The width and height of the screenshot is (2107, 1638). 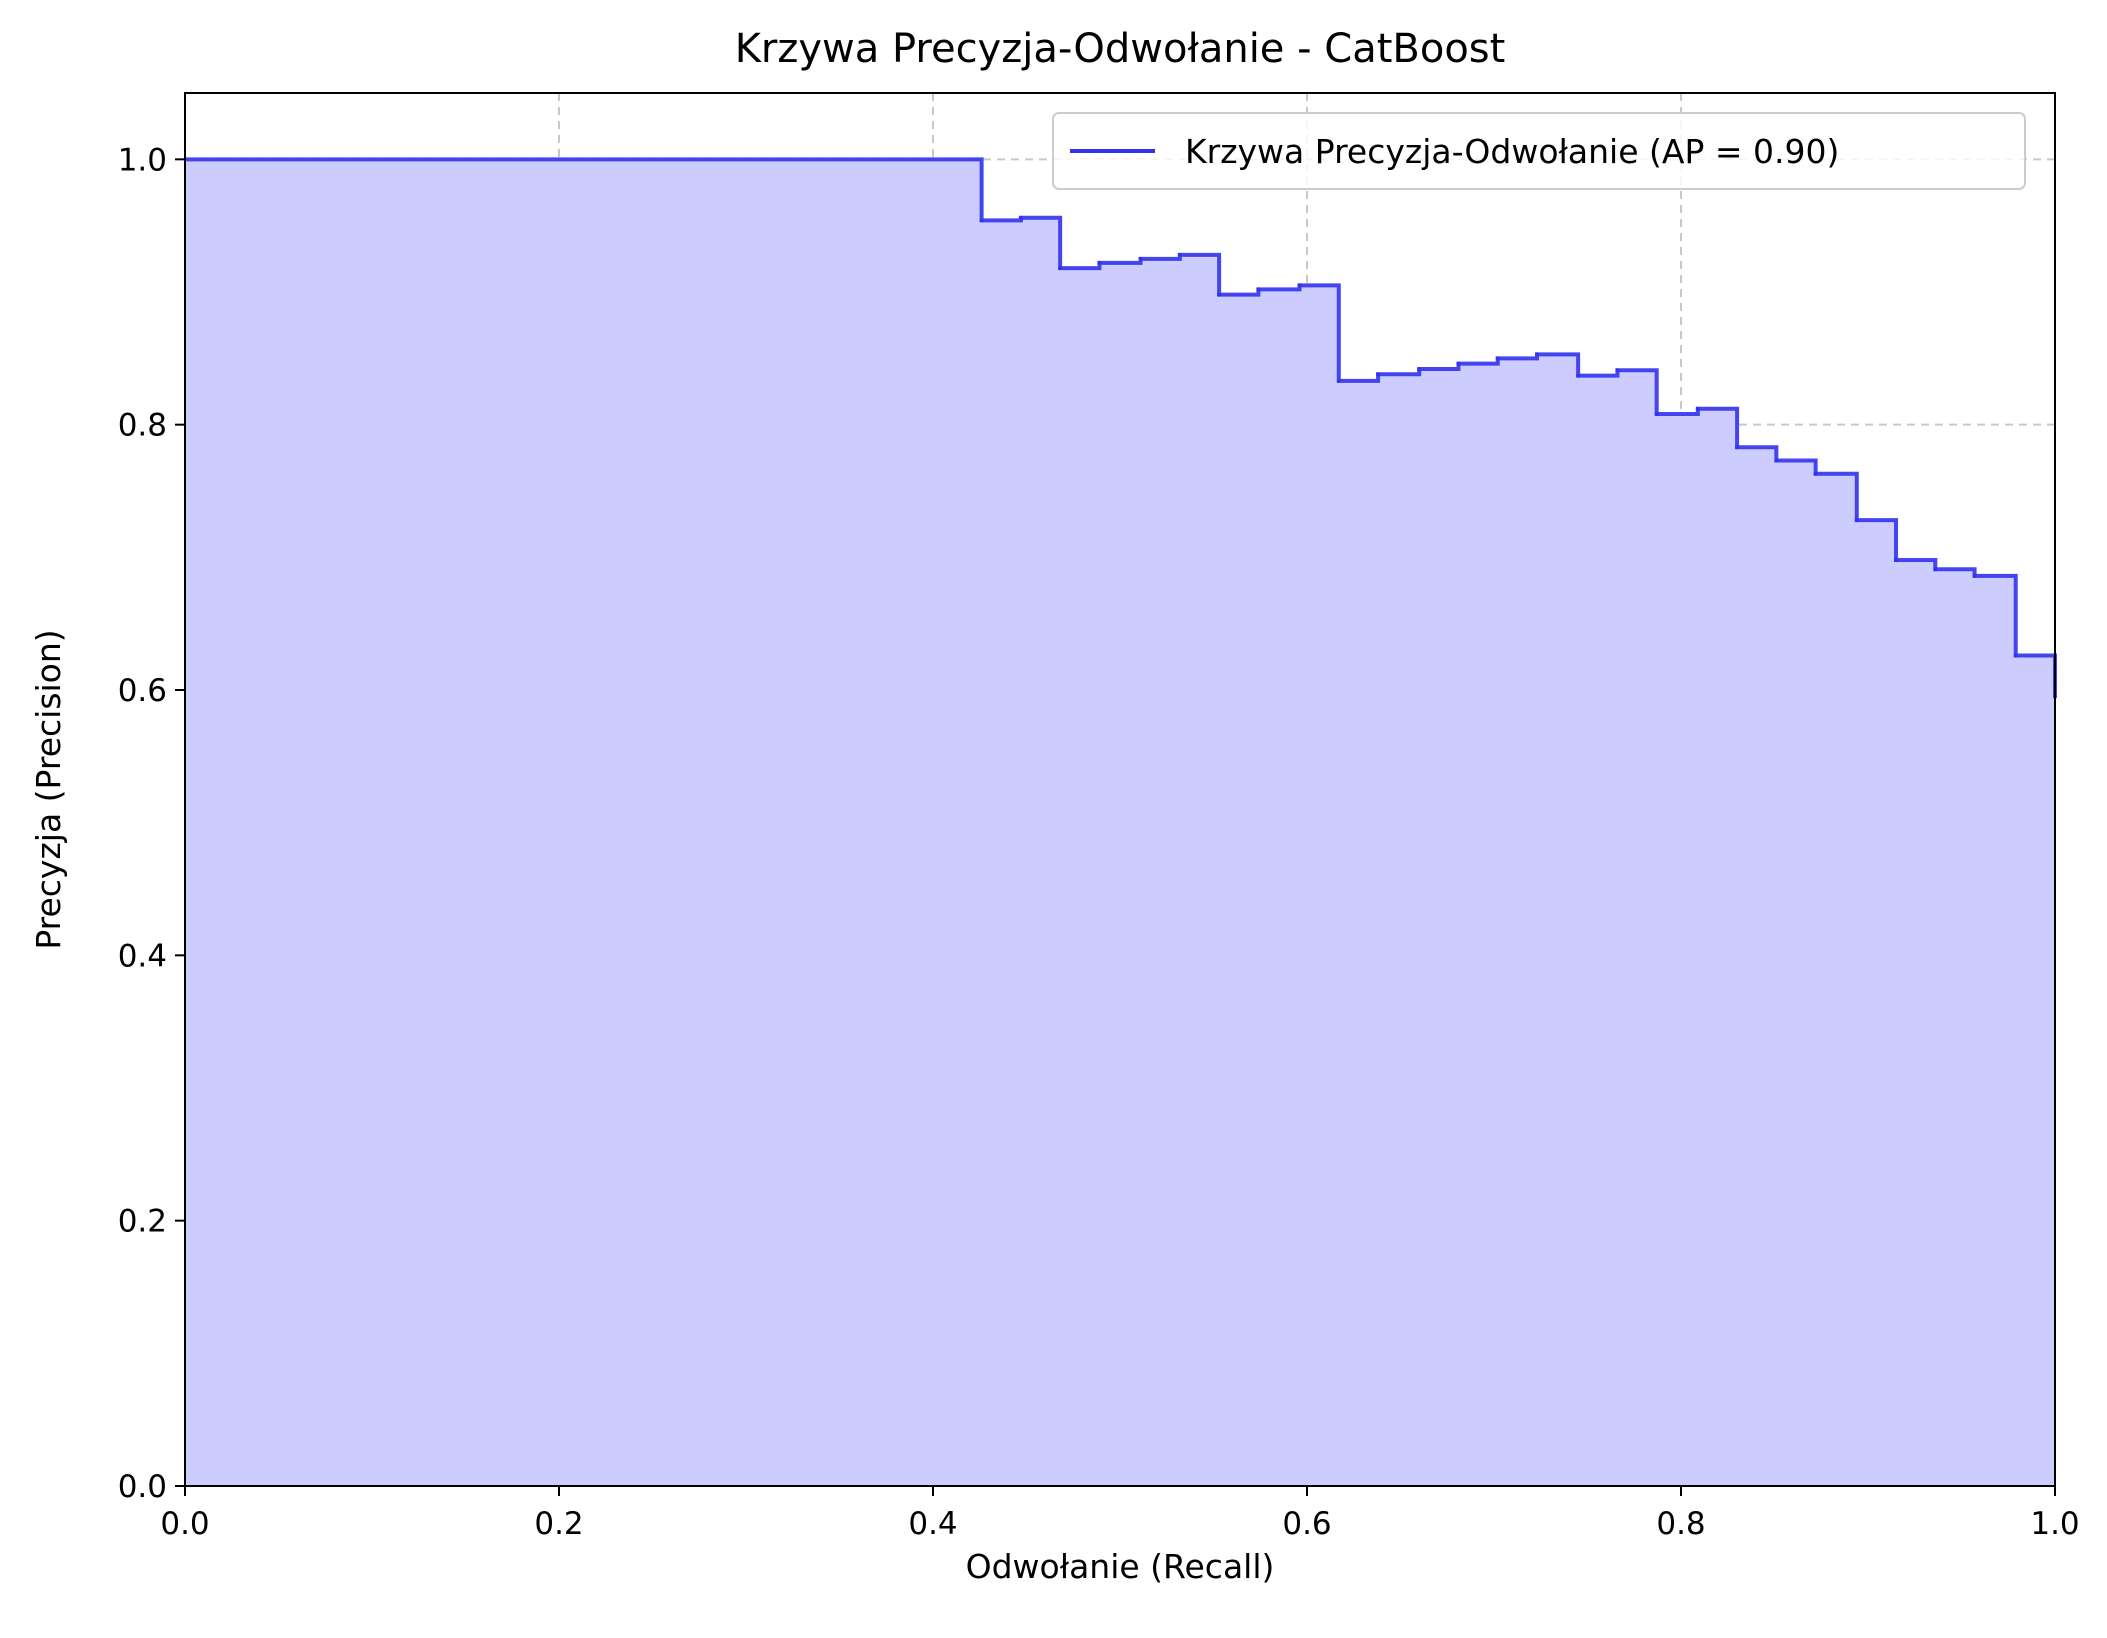 I want to click on legend-label: Krzywa Precyzja-Odwołanie (AP = 0.90), so click(x=1512, y=151).